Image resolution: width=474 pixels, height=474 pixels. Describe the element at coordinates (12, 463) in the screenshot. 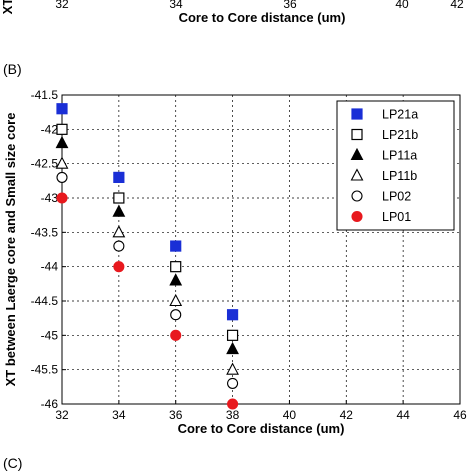

I see `panel-c-label: (C)` at that location.